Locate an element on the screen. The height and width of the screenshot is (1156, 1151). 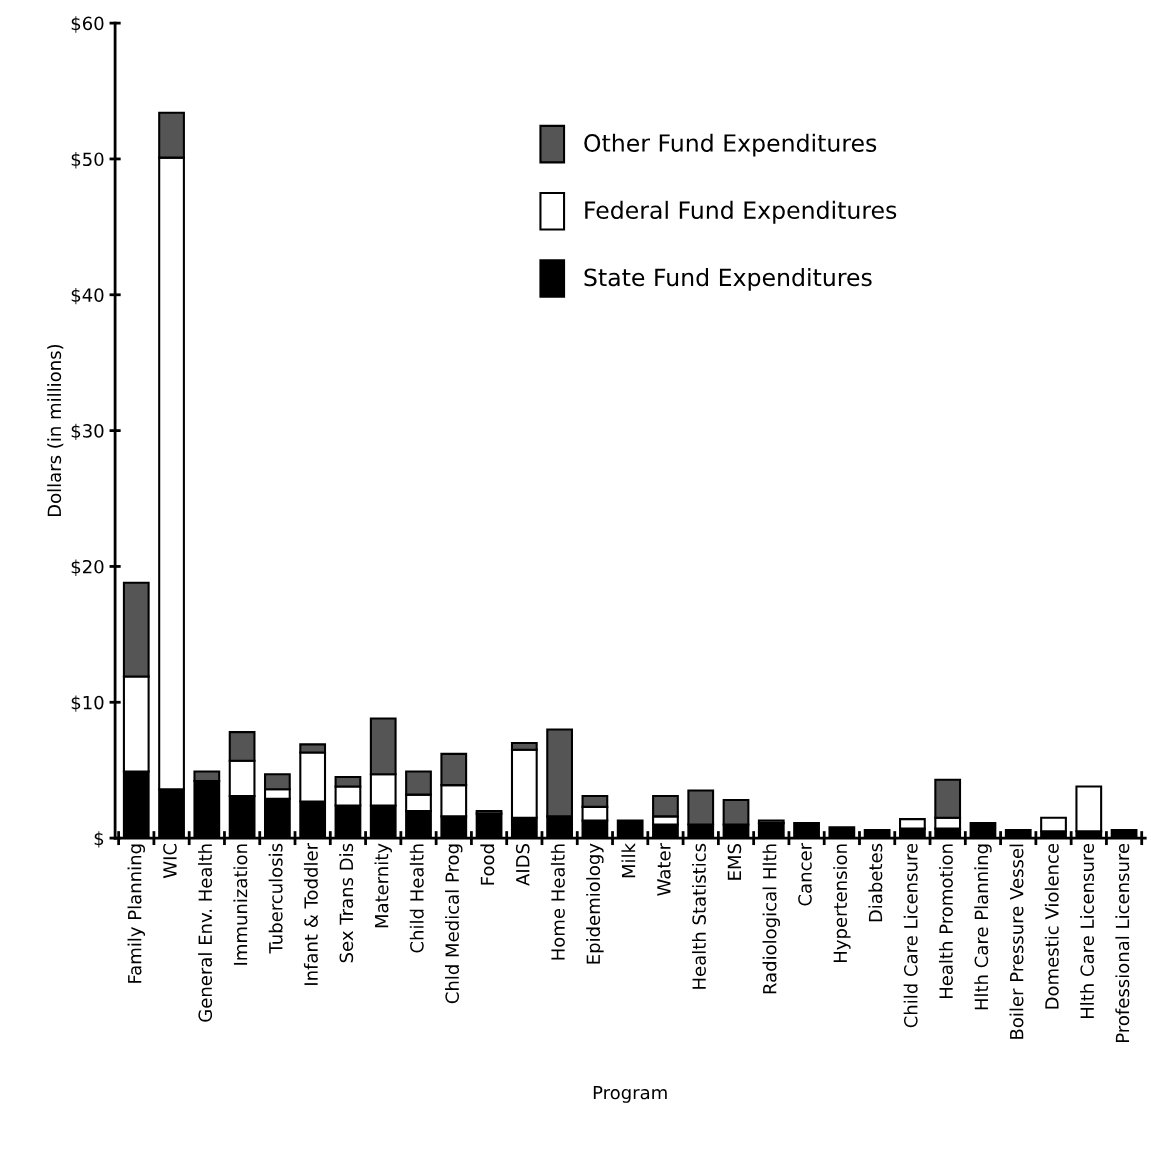
x-tick-label: Cancer is located at coordinates (805, 874).